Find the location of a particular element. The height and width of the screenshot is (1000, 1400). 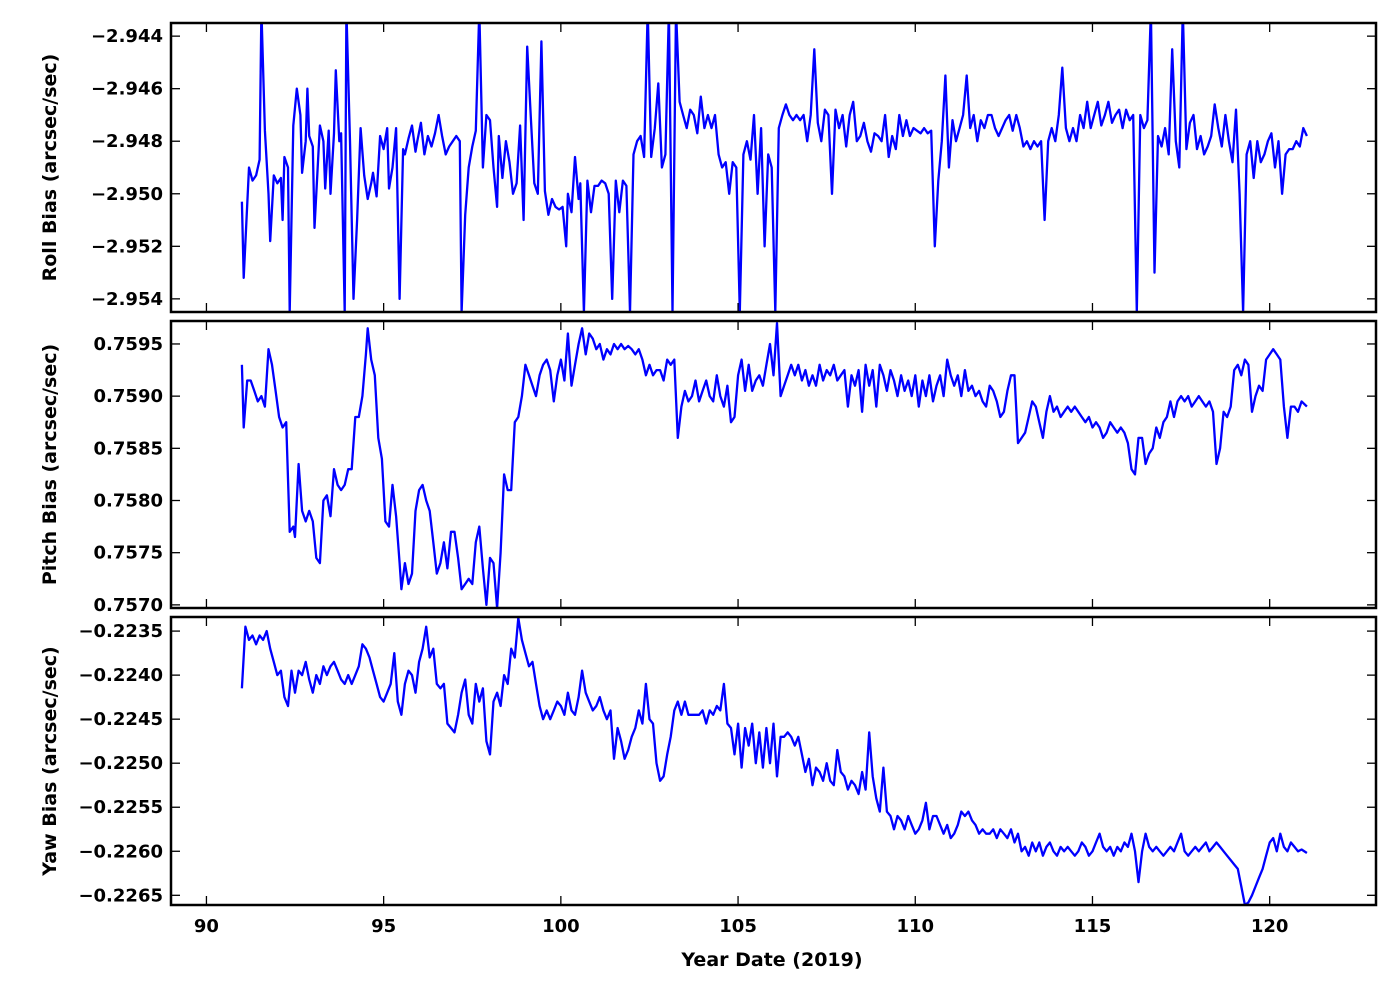

yaw-y-tick-label: −0.2250 is located at coordinates (120, 763).